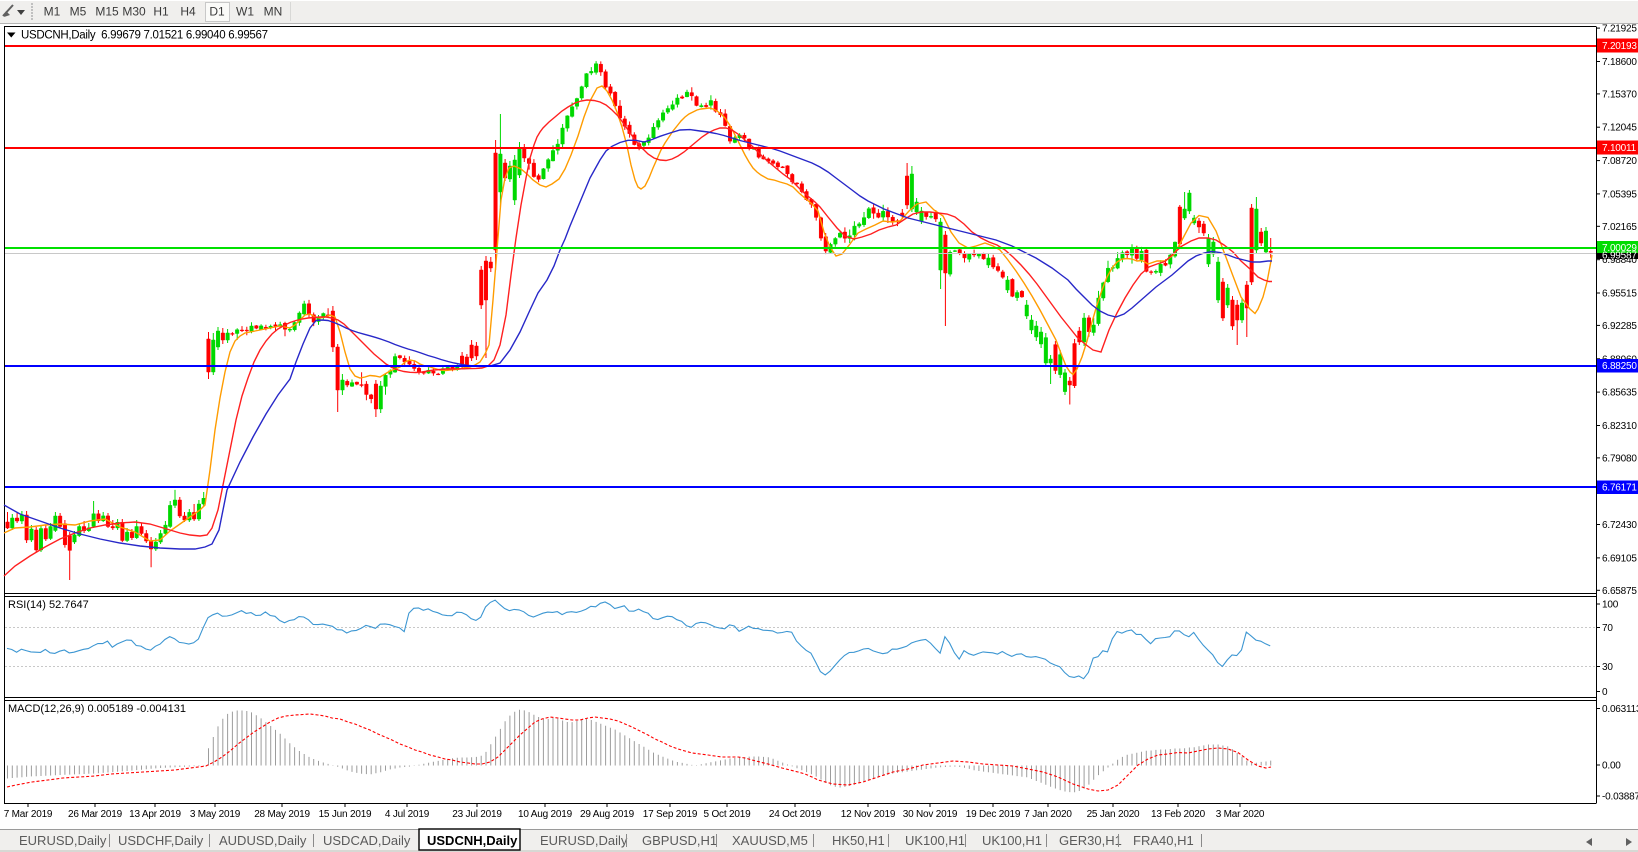 The image size is (1638, 852). Describe the element at coordinates (1090, 840) in the screenshot. I see `svg-text: GER30,H1` at that location.